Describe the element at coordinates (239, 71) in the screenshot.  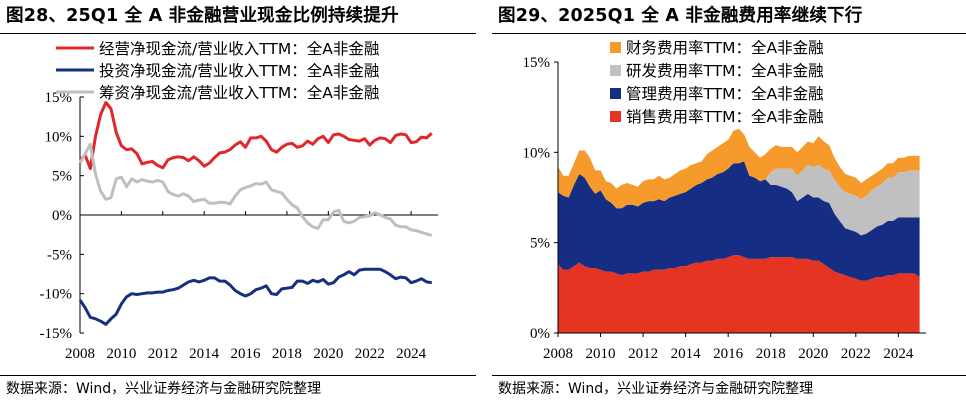
I see `legend-label-1: 投资净现金流/营业收入TTM：全A非金融` at that location.